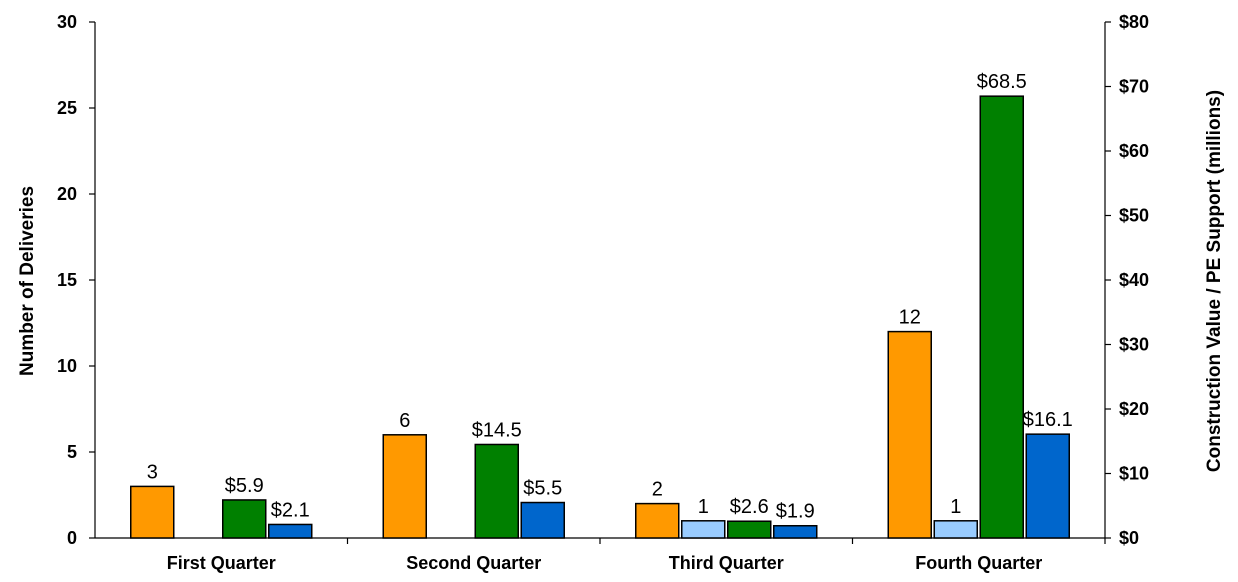 The image size is (1238, 582). What do you see at coordinates (221, 563) in the screenshot?
I see `x-category-label: First Quarter` at bounding box center [221, 563].